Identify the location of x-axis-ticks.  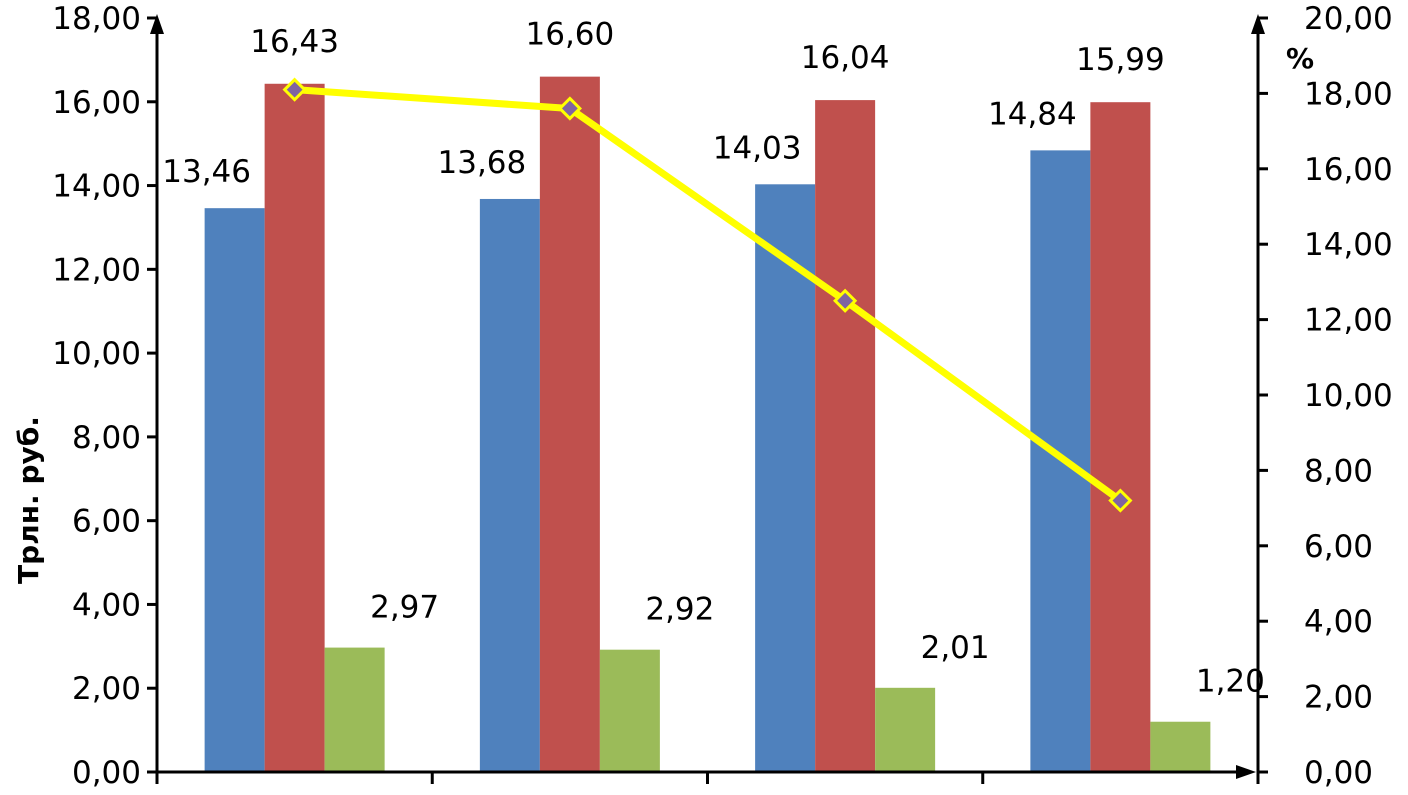
(707, 778).